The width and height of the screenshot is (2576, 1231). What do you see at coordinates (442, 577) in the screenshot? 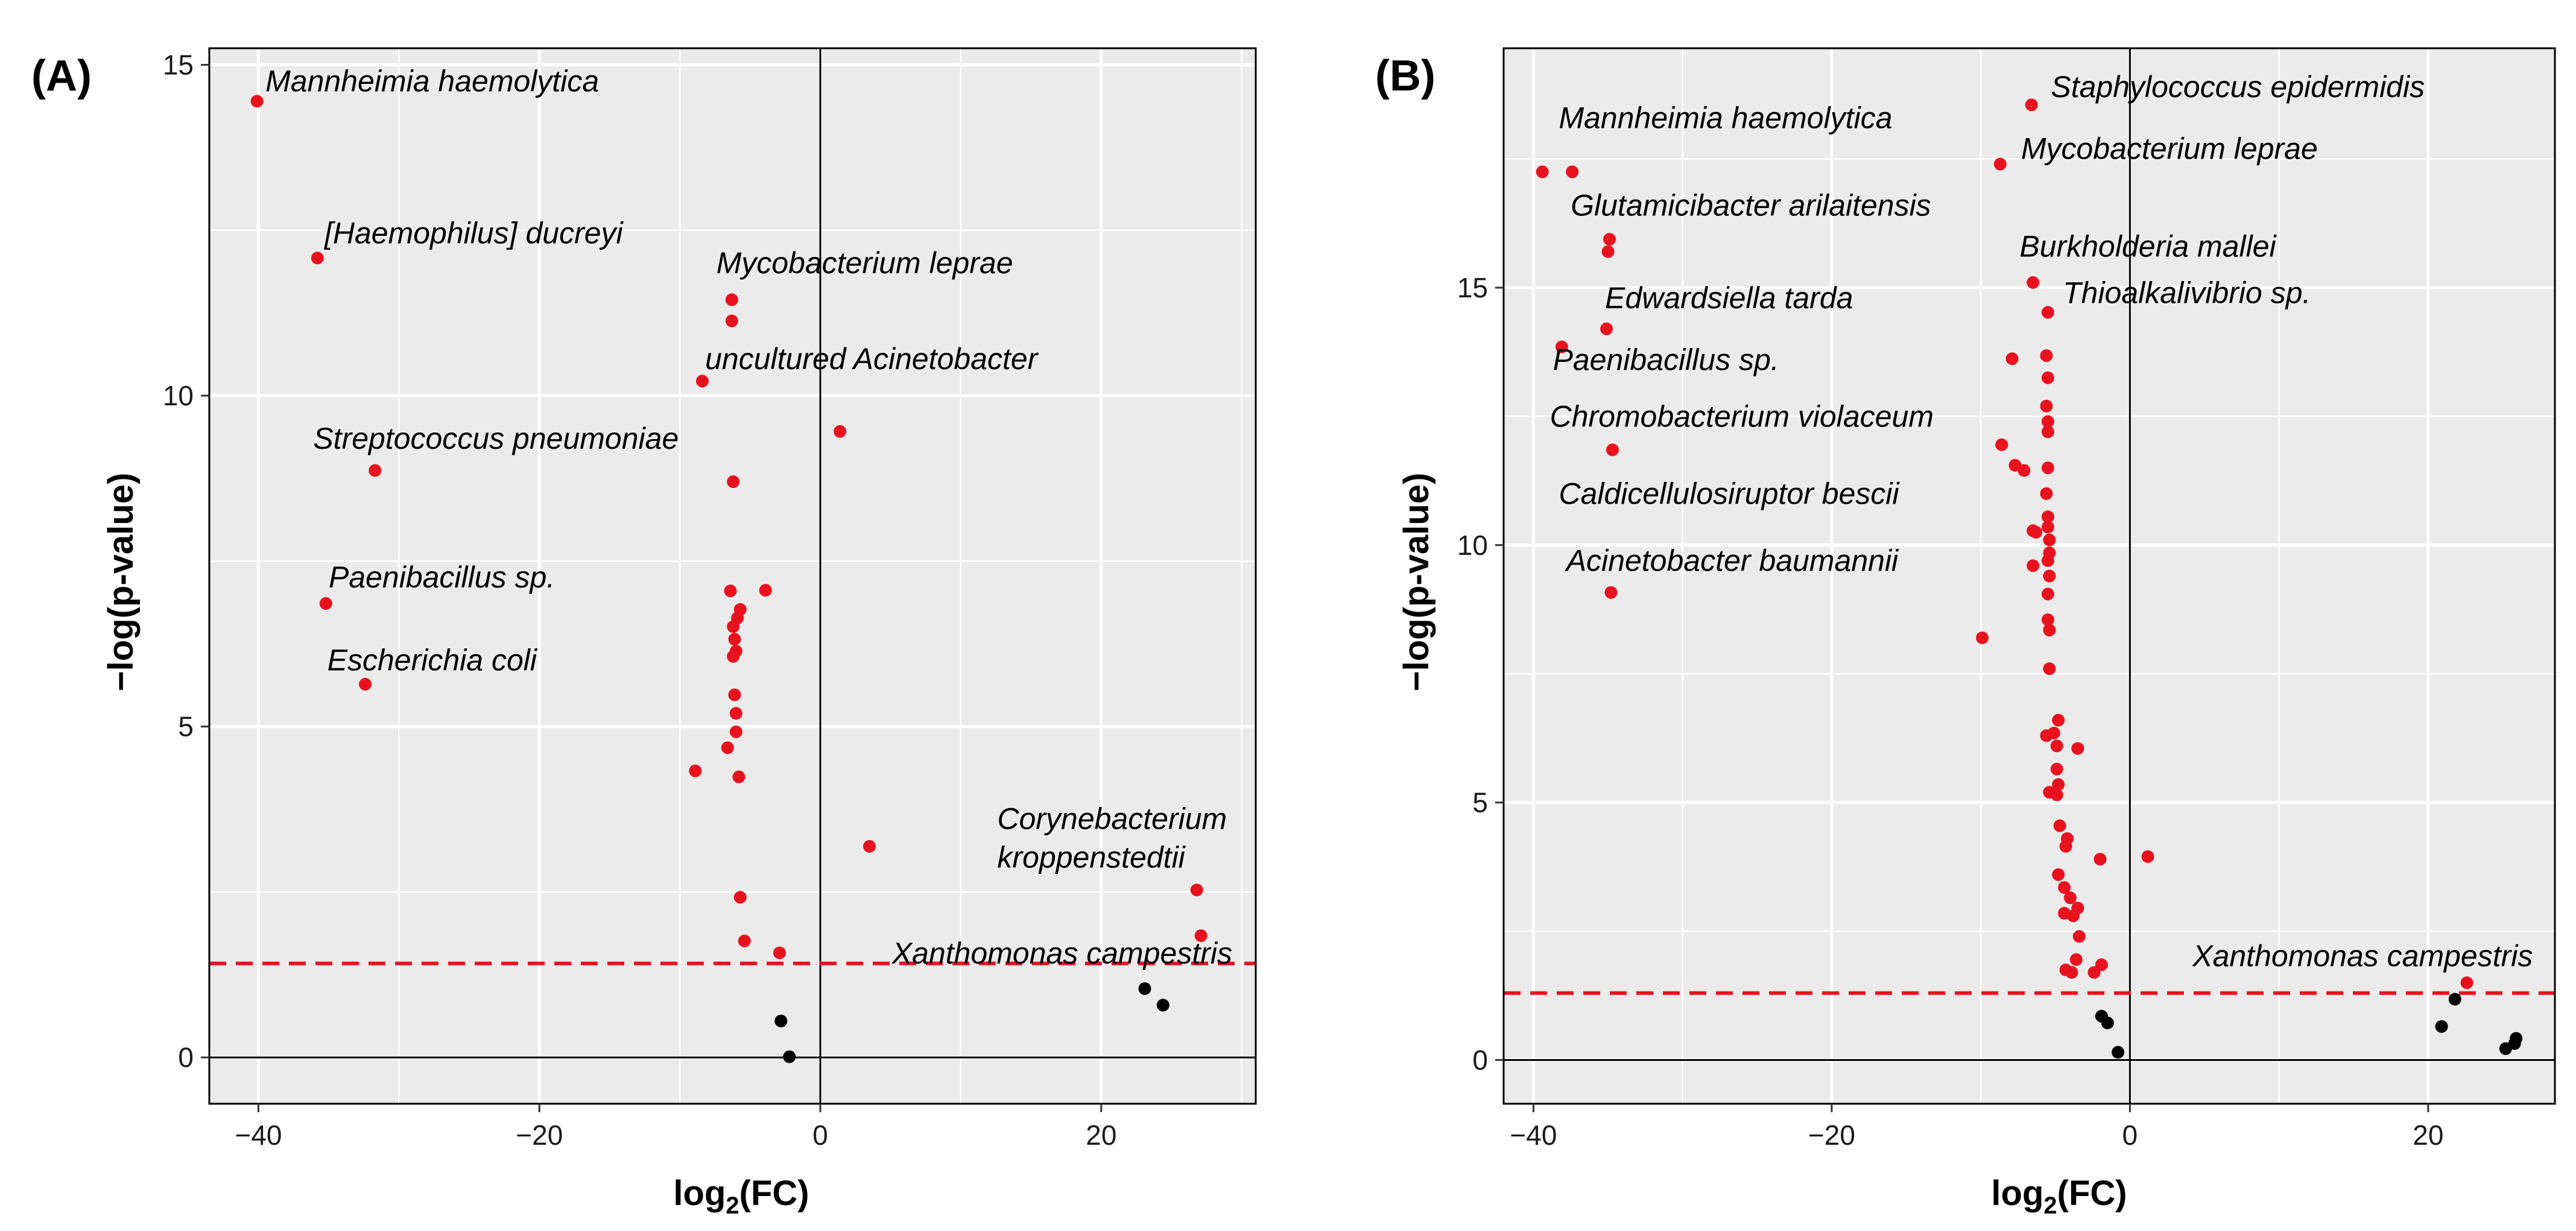
I see `panel-a-point-label: Paenibacillus sp.` at bounding box center [442, 577].